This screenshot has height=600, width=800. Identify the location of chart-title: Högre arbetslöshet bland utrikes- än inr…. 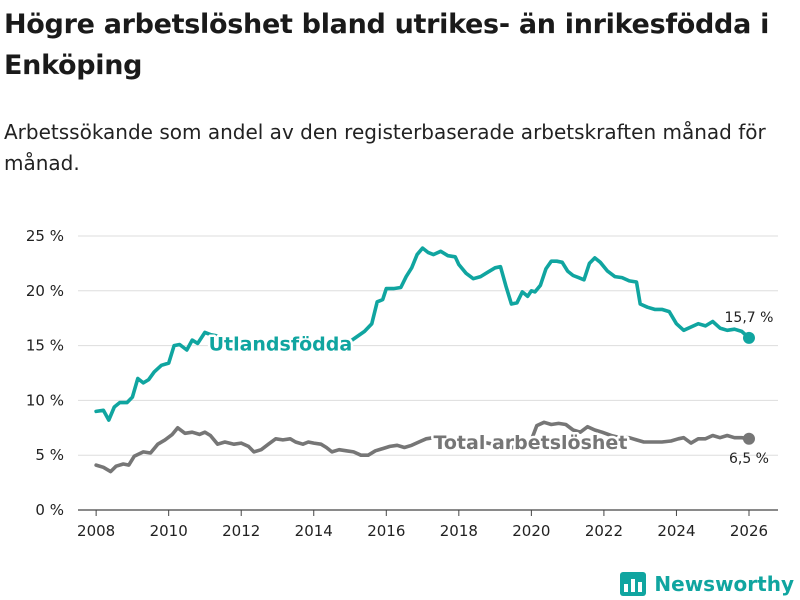
(387, 45).